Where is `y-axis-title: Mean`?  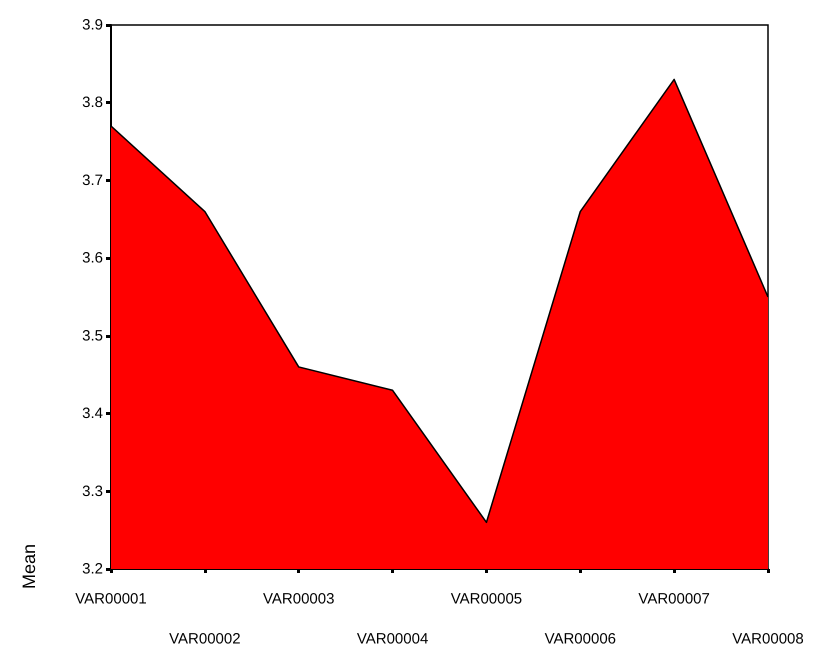 y-axis-title: Mean is located at coordinates (29, 566).